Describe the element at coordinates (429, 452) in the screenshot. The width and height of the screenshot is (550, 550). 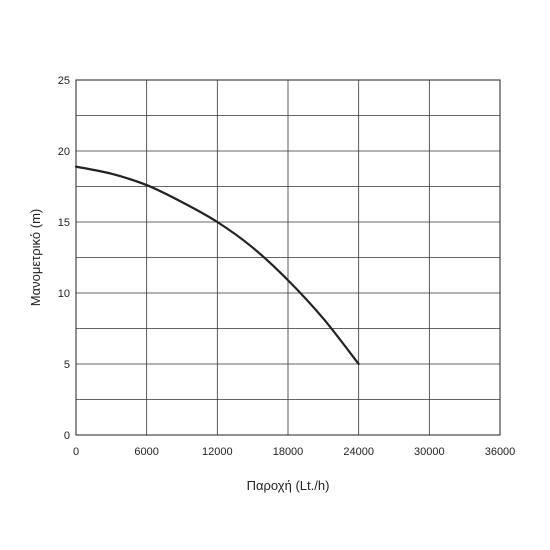
I see `x-tick-label: 30000` at that location.